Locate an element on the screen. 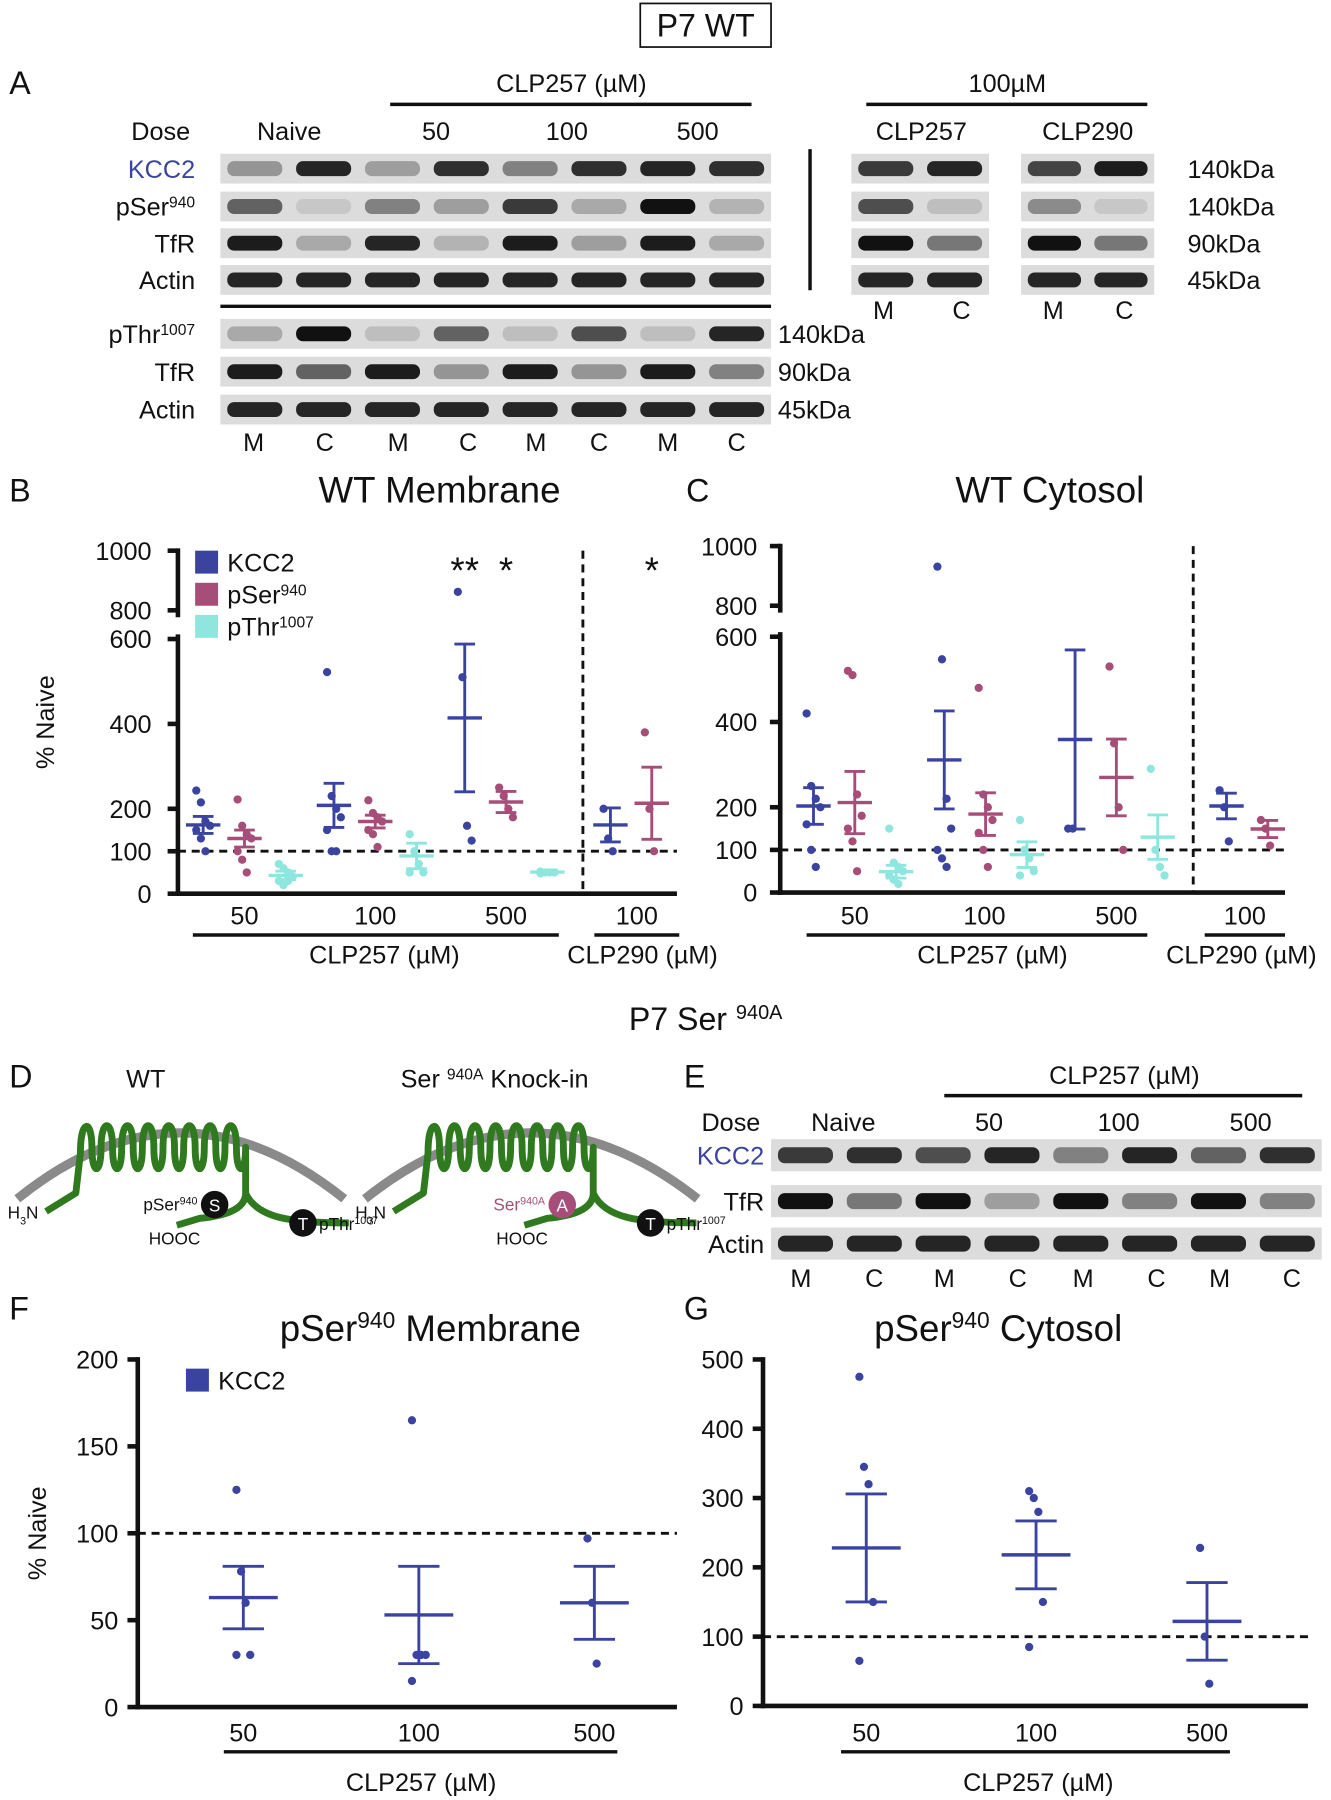 Image resolution: width=1331 pixels, height=1800 pixels. dose: 500 is located at coordinates (698, 132).